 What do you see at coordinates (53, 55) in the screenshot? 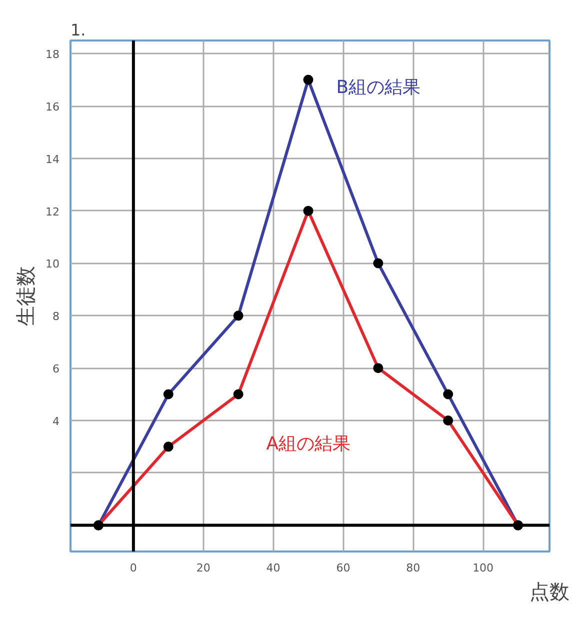
I see `y-tick-label: 18` at bounding box center [53, 55].